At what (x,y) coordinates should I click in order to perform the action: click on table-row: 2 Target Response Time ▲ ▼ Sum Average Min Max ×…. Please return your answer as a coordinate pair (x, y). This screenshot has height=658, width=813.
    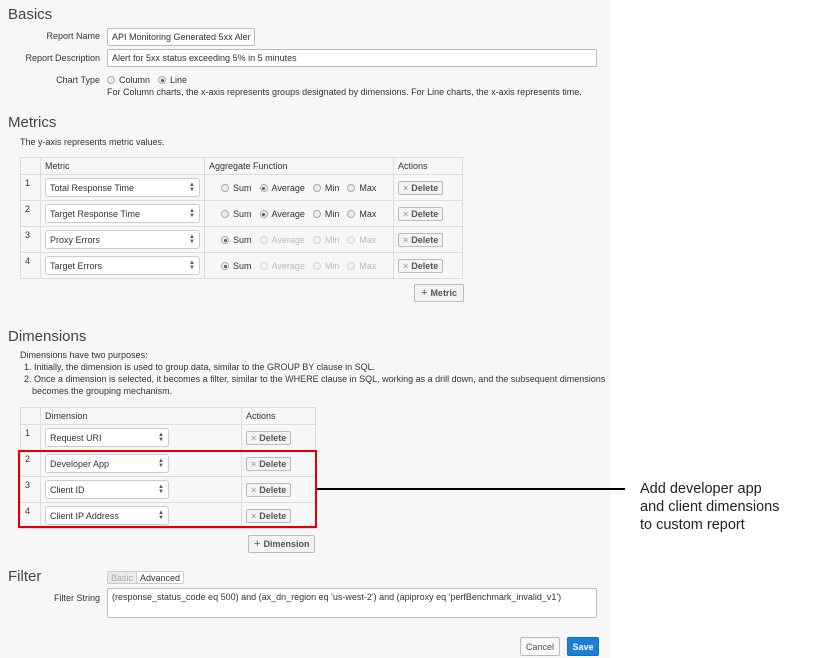
    Looking at the image, I should click on (241, 213).